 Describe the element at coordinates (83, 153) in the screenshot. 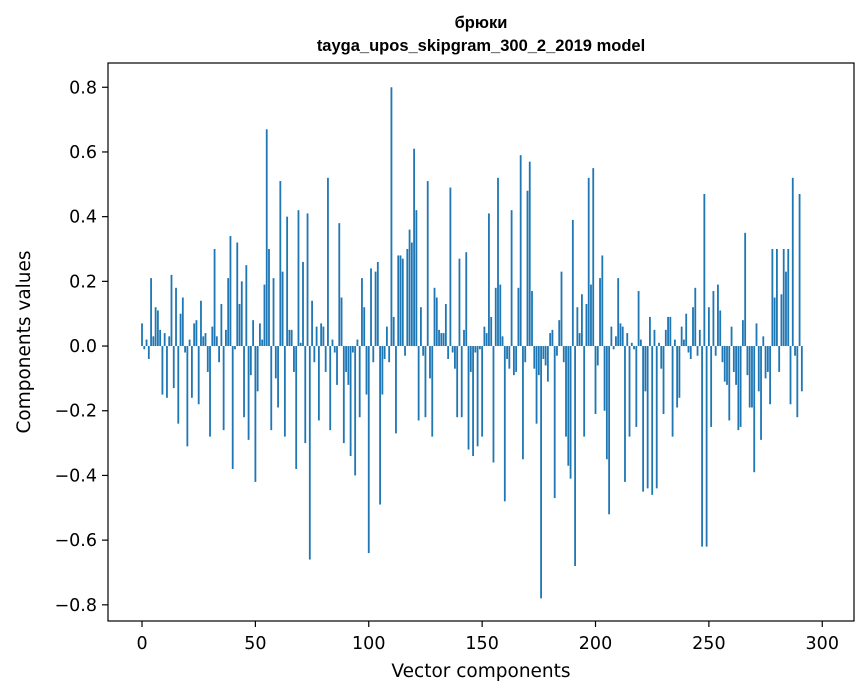

I see `y-tick-label: 0.6` at that location.